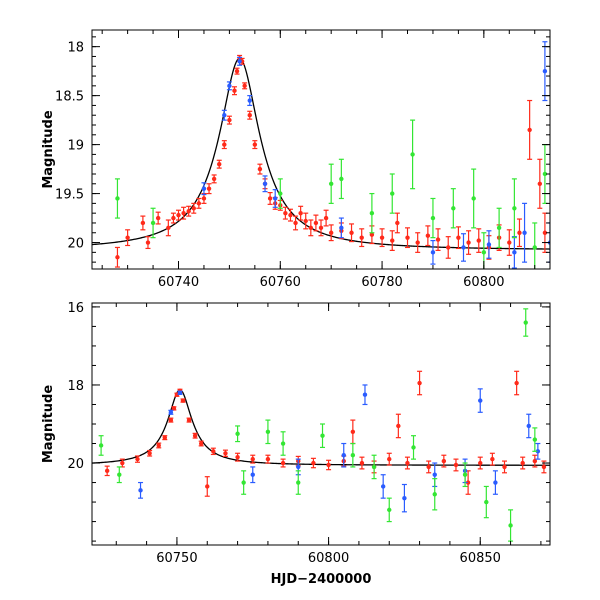 Image resolution: width=600 pixels, height=600 pixels. What do you see at coordinates (178, 282) in the screenshot?
I see `x-tick-label: 60740` at bounding box center [178, 282].